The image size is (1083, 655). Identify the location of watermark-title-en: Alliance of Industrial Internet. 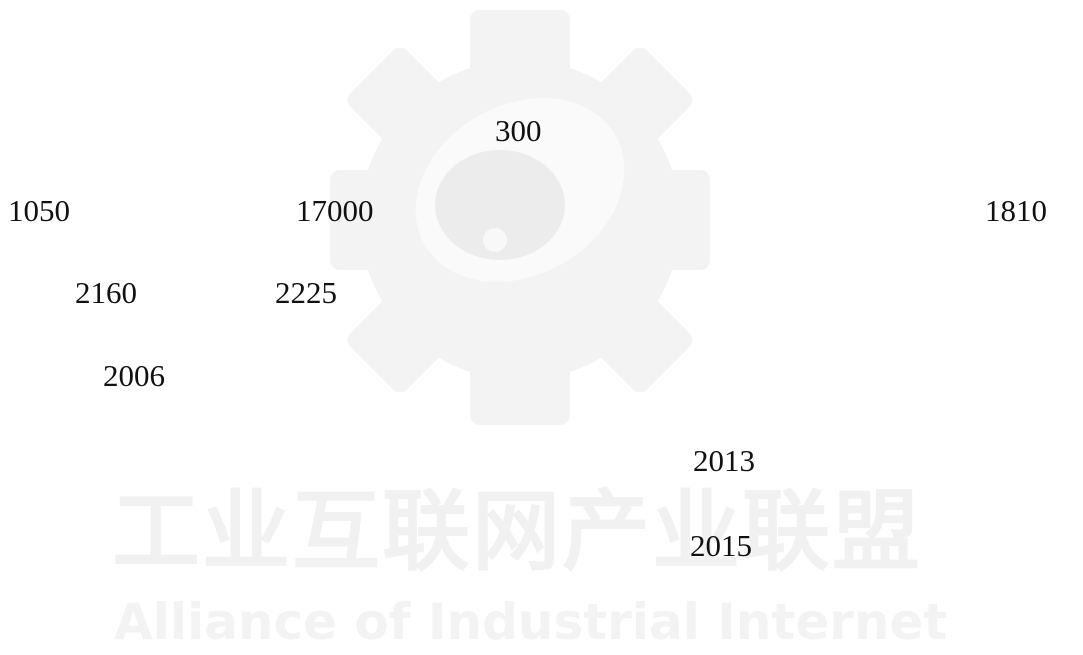
(531, 622).